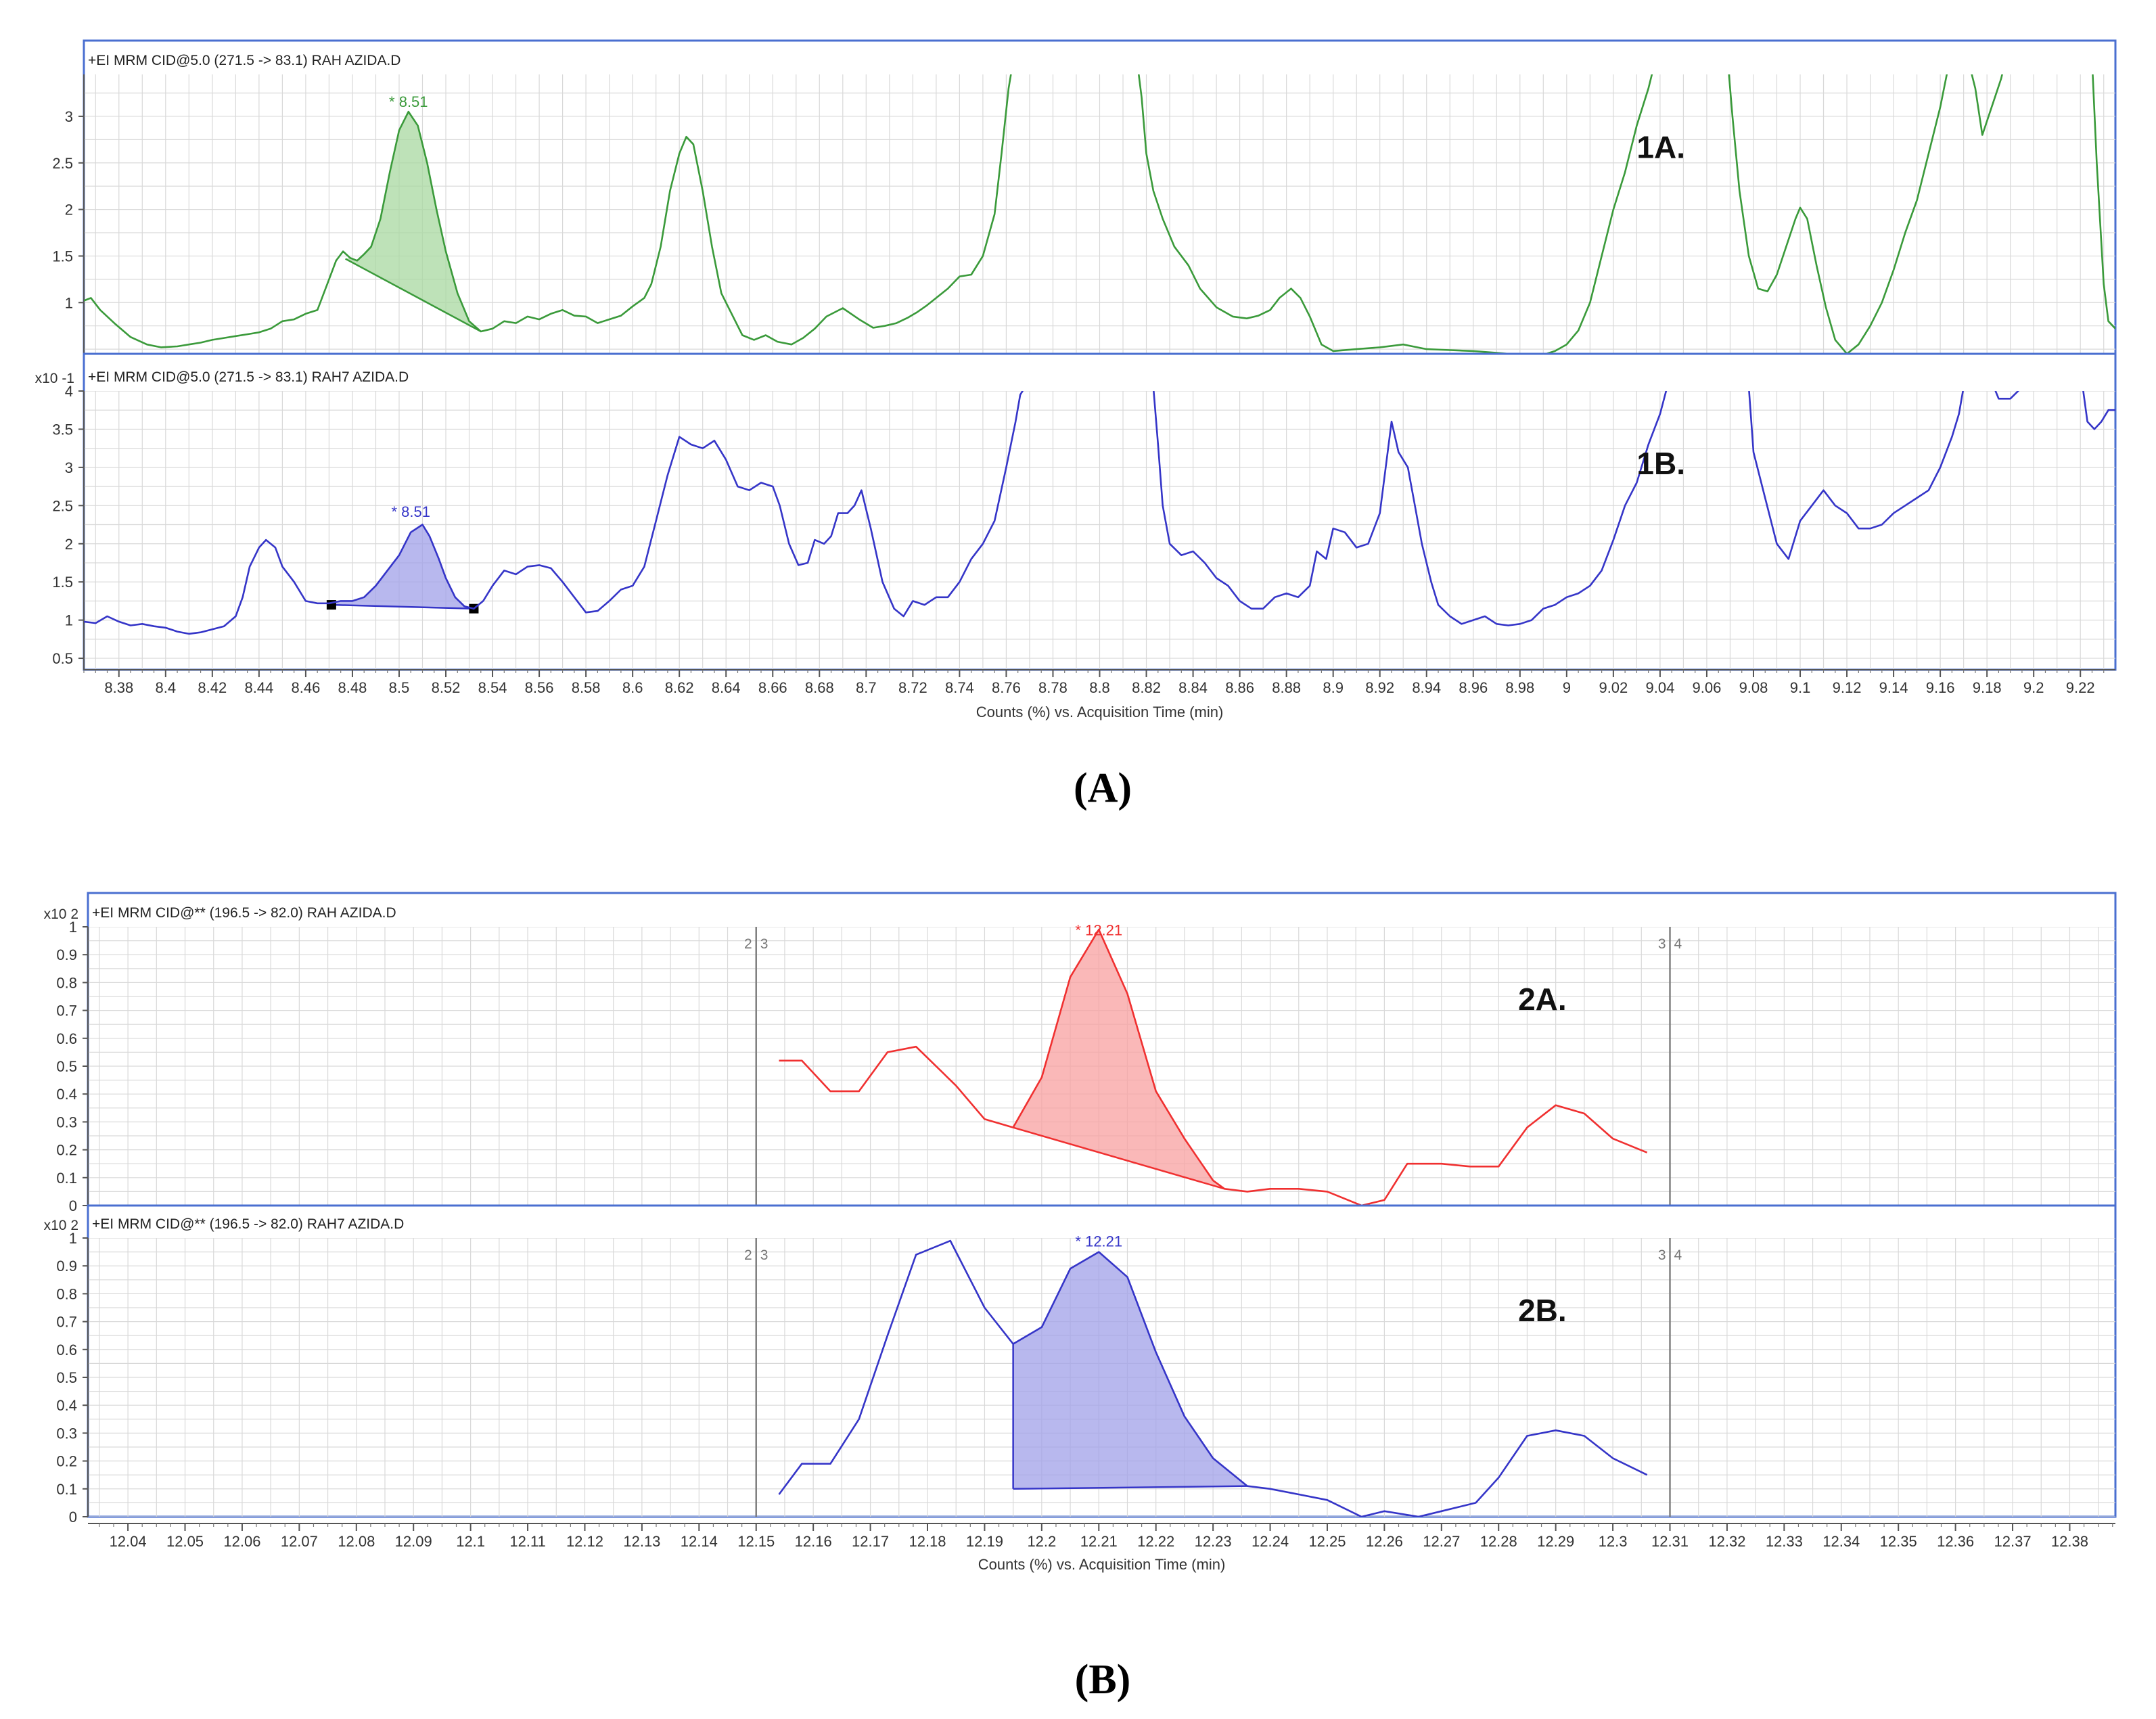  Describe the element at coordinates (820, 687) in the screenshot. I see `x-tick-label: 8.68` at that location.